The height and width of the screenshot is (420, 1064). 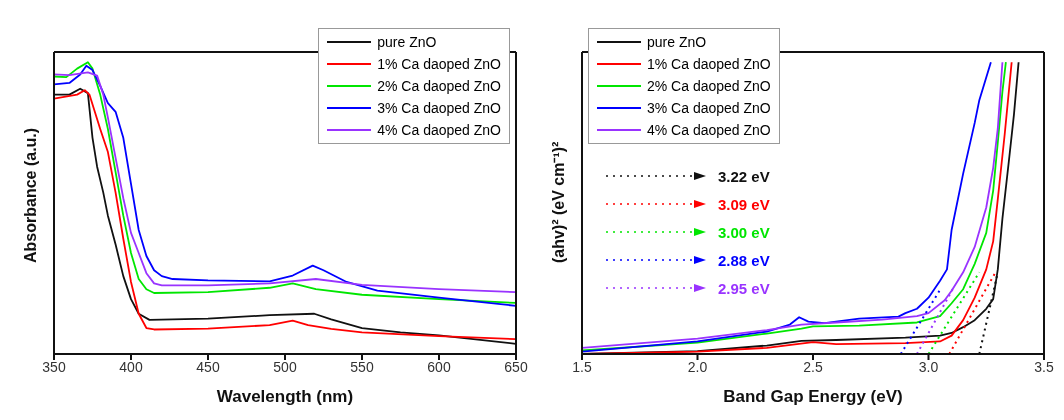 I want to click on y-axis-title: (ahv)² (eV cm⁻¹)², so click(x=558, y=202).